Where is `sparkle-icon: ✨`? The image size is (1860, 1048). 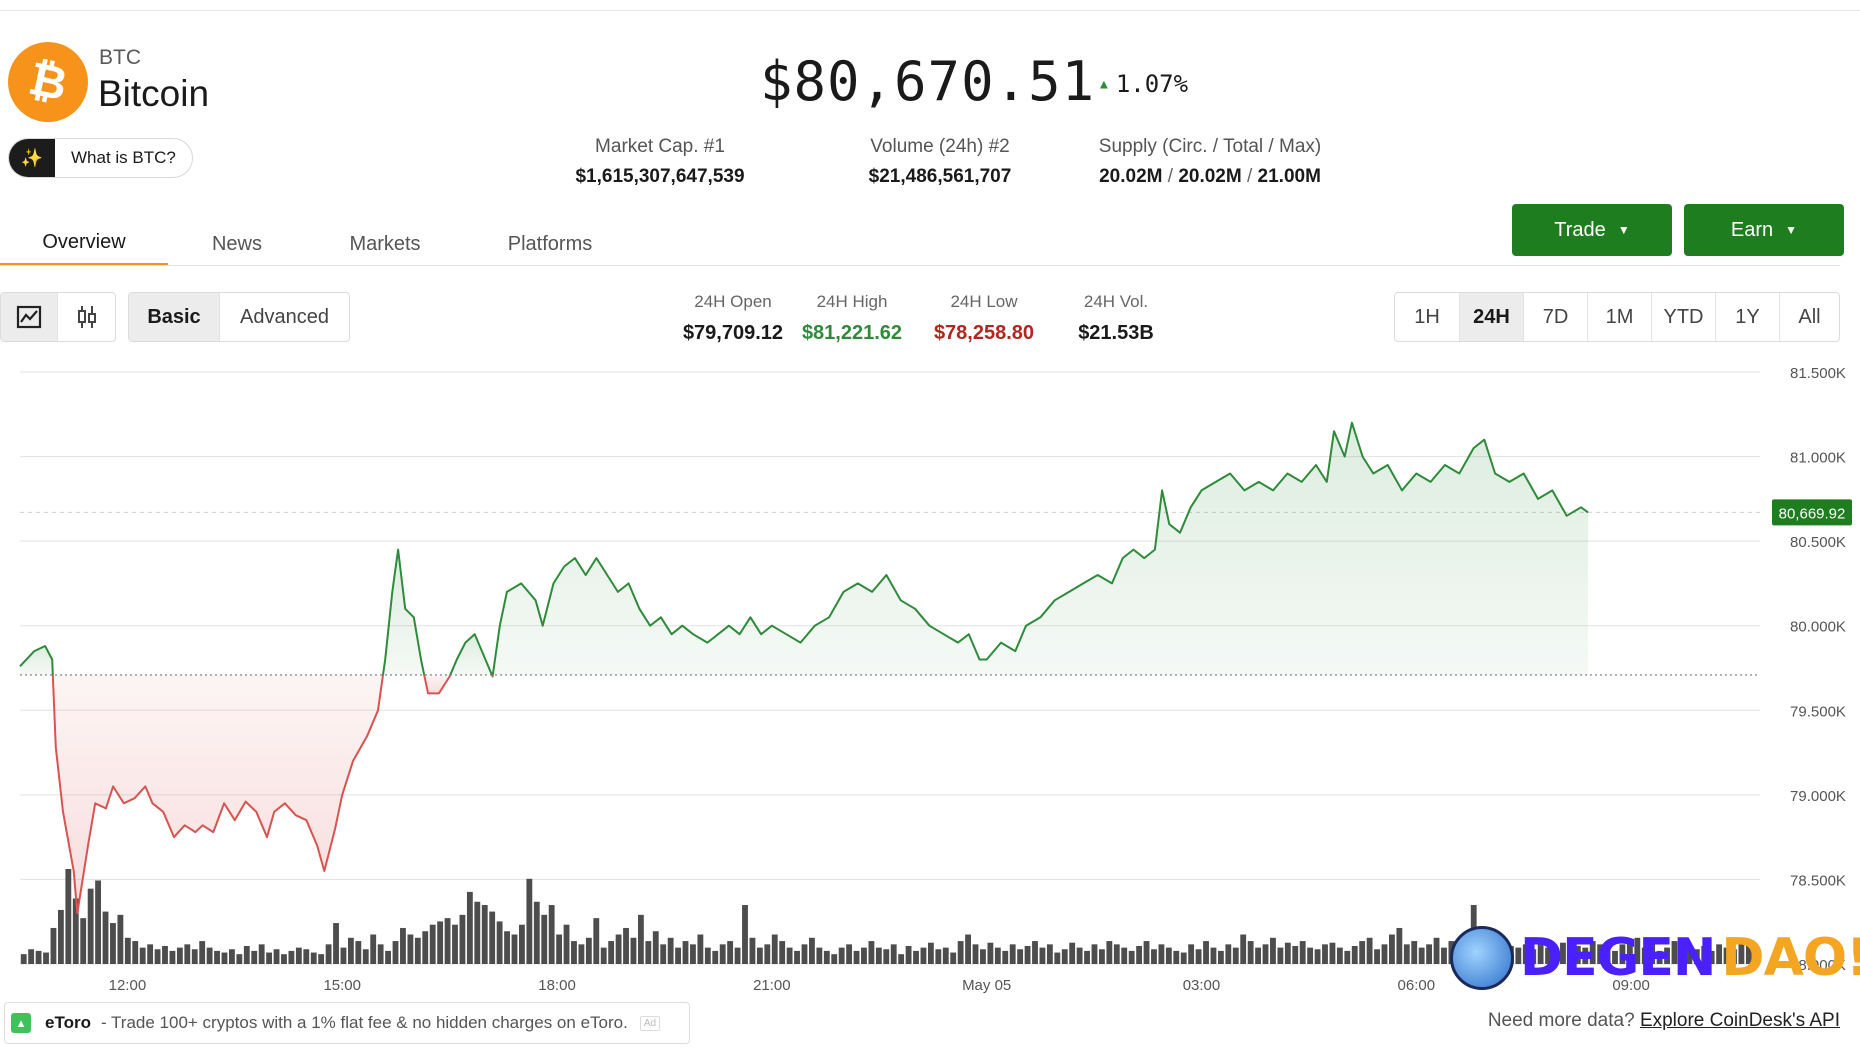 sparkle-icon: ✨ is located at coordinates (32, 158).